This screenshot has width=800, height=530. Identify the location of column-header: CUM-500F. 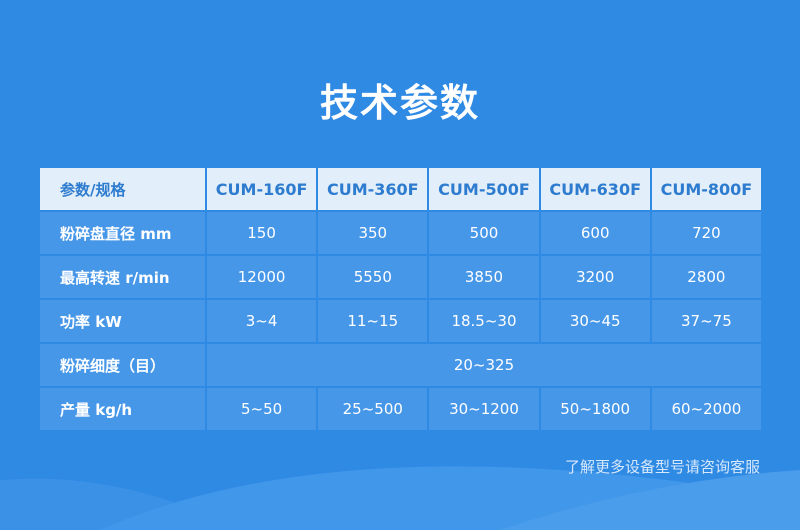
(484, 189).